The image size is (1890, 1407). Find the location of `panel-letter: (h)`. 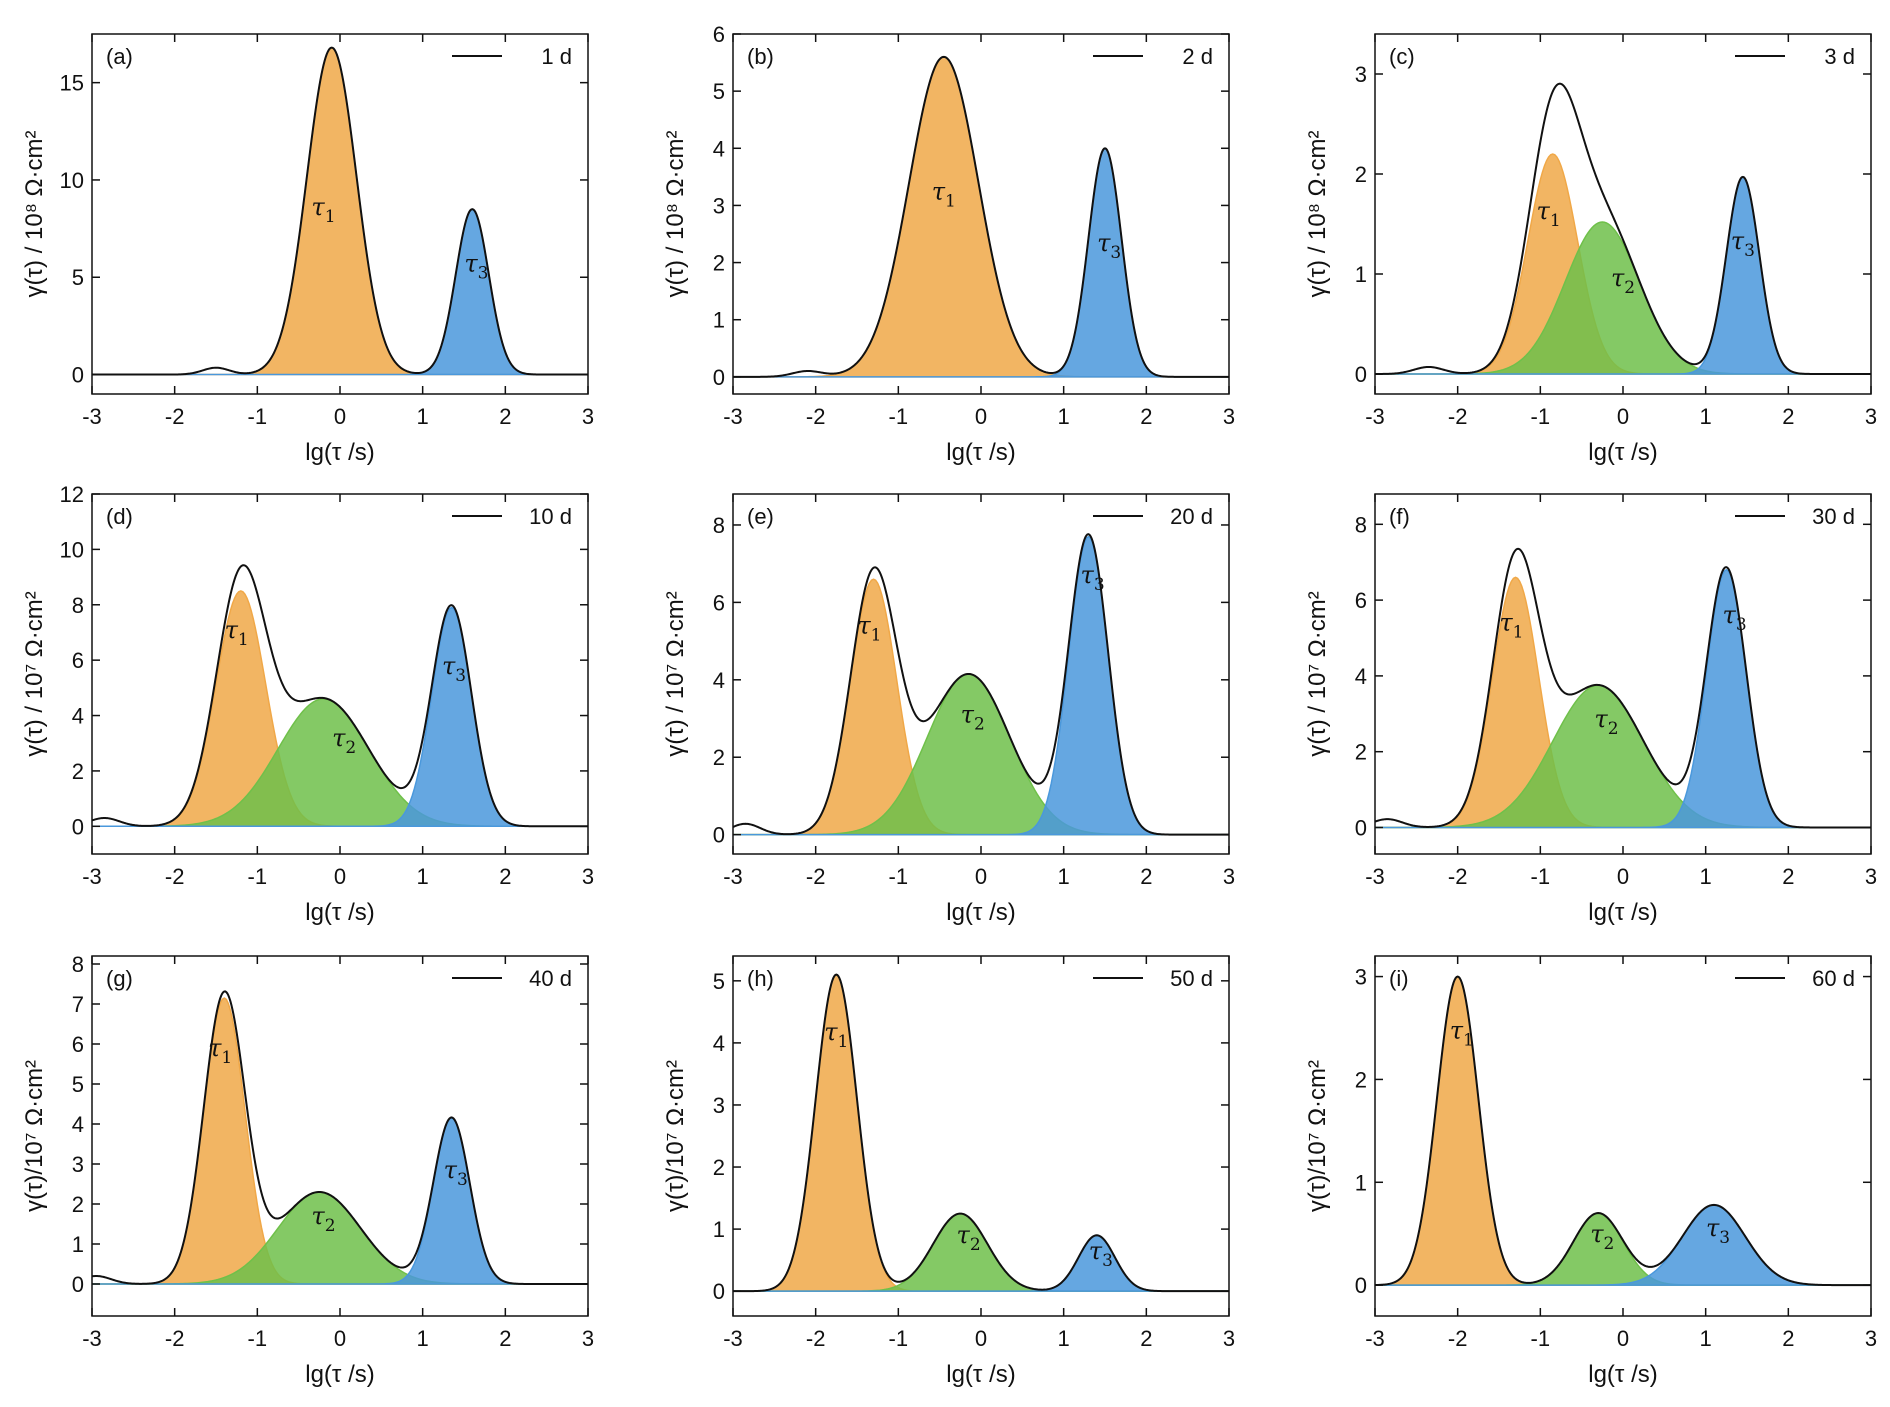

panel-letter: (h) is located at coordinates (760, 978).